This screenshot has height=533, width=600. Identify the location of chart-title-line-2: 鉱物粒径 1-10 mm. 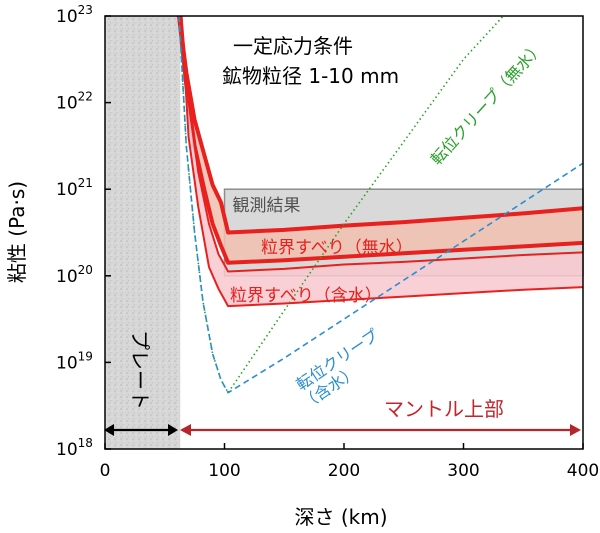
(310, 76).